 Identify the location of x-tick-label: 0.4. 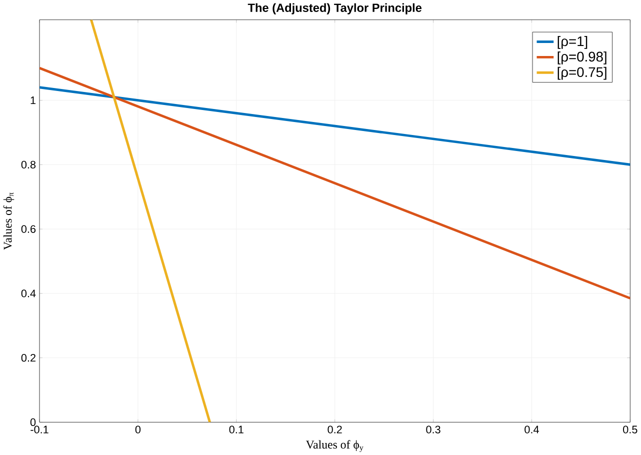
(531, 430).